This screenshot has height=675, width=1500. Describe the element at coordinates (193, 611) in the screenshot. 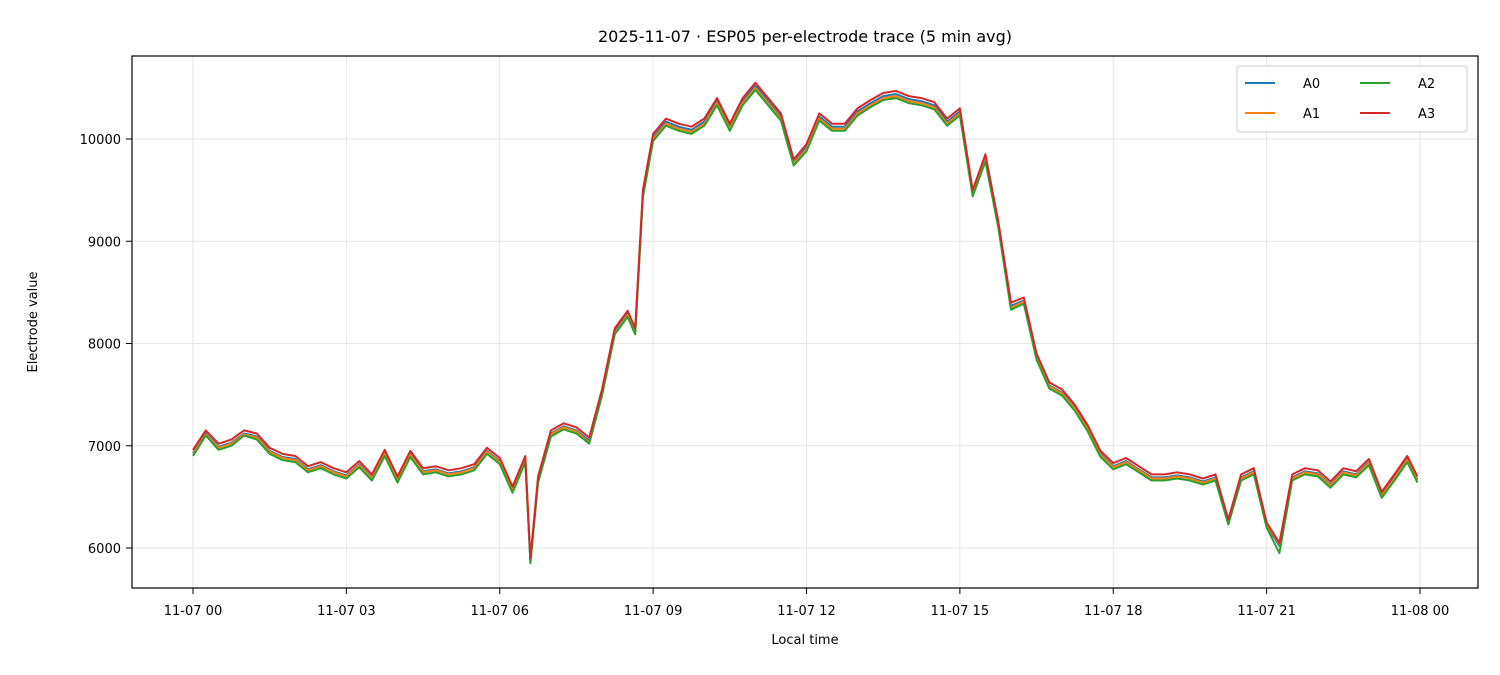

I see `x-tick-label: 11-07 00` at that location.